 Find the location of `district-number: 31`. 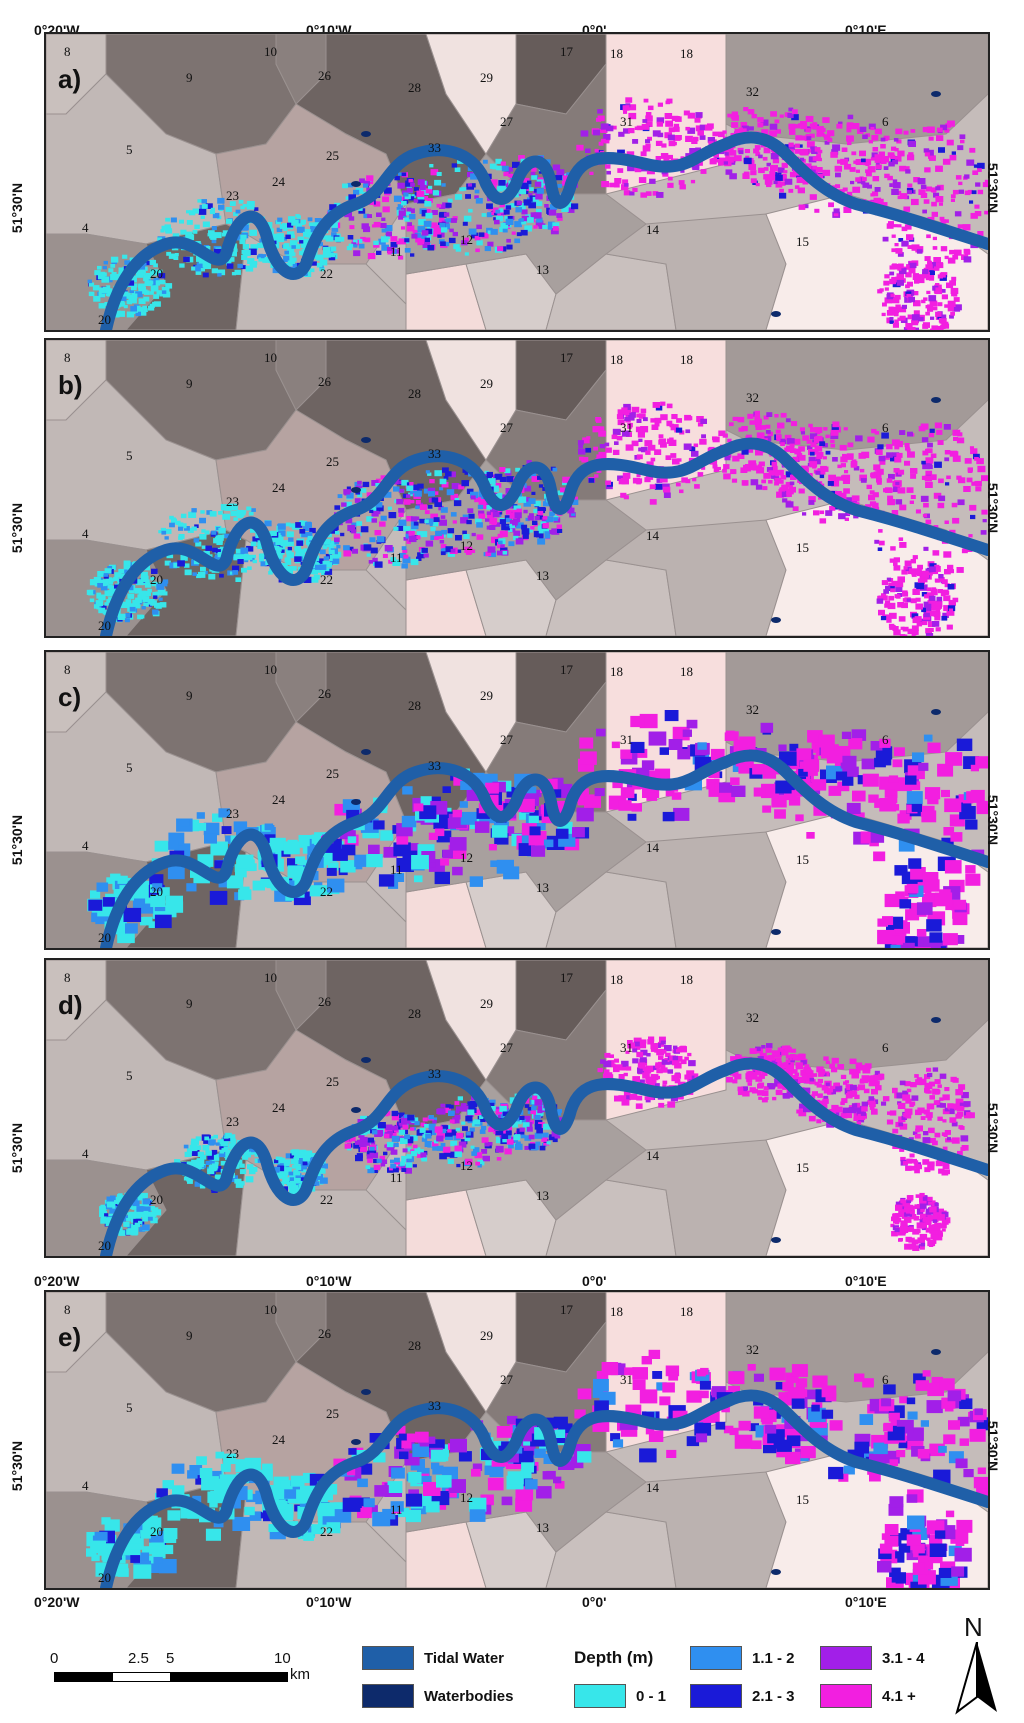

district-number: 31 is located at coordinates (626, 739).